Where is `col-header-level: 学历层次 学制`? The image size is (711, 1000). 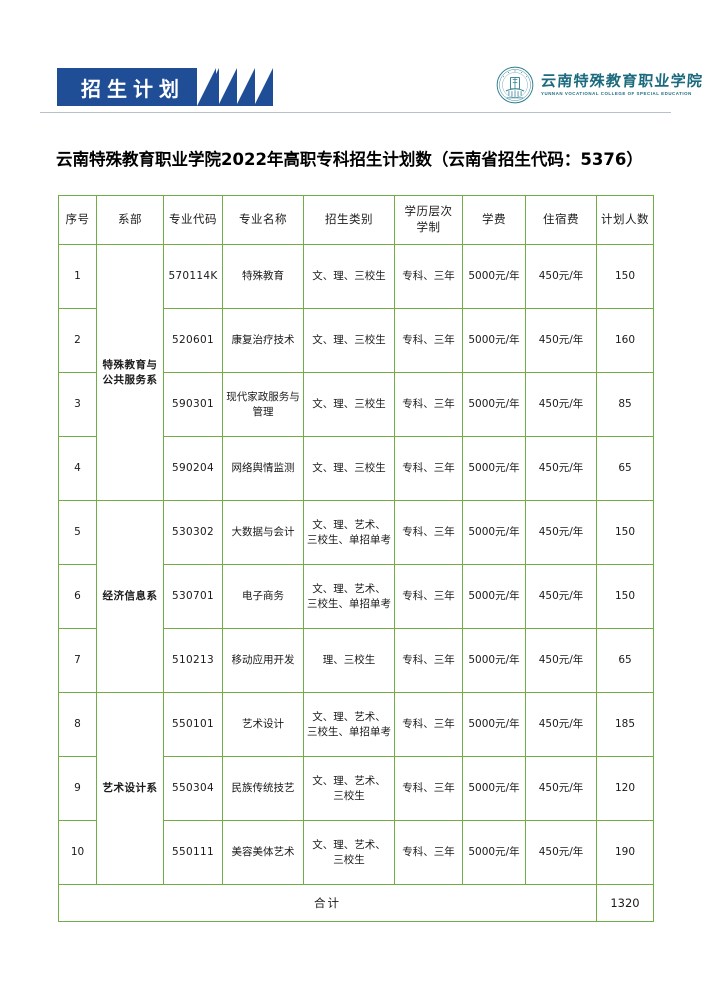
col-header-level: 学历层次 学制 is located at coordinates (428, 220).